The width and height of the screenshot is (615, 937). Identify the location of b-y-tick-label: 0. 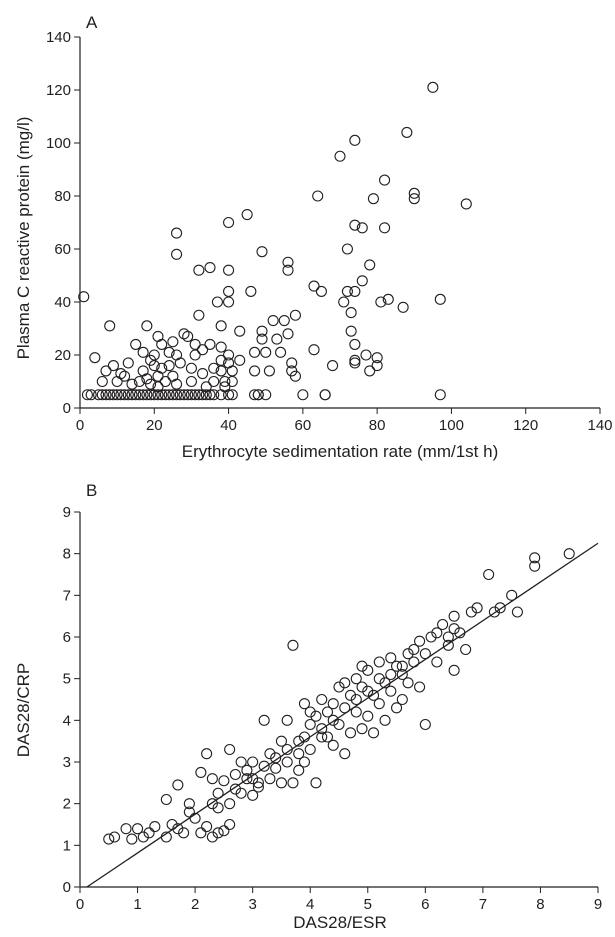
(67, 887).